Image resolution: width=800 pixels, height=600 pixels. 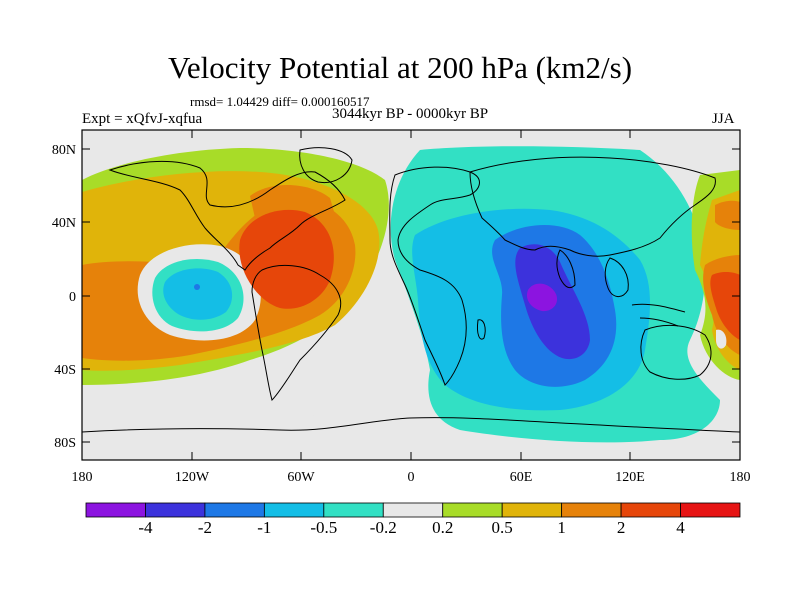 What do you see at coordinates (65, 443) in the screenshot?
I see `lat-tick-label: 80S` at bounding box center [65, 443].